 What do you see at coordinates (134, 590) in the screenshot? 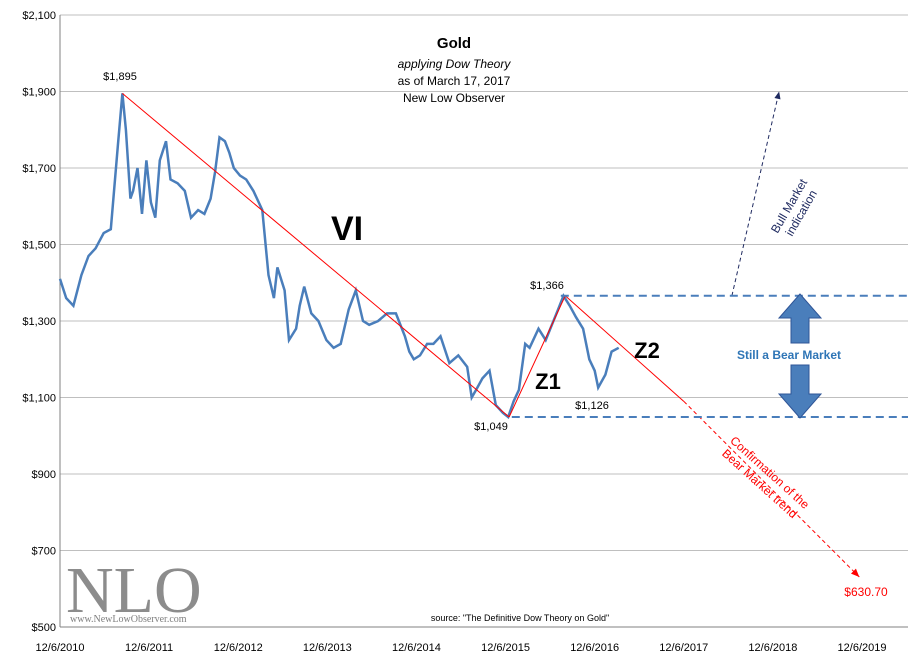
I see `nlo-watermark: NLO` at bounding box center [134, 590].